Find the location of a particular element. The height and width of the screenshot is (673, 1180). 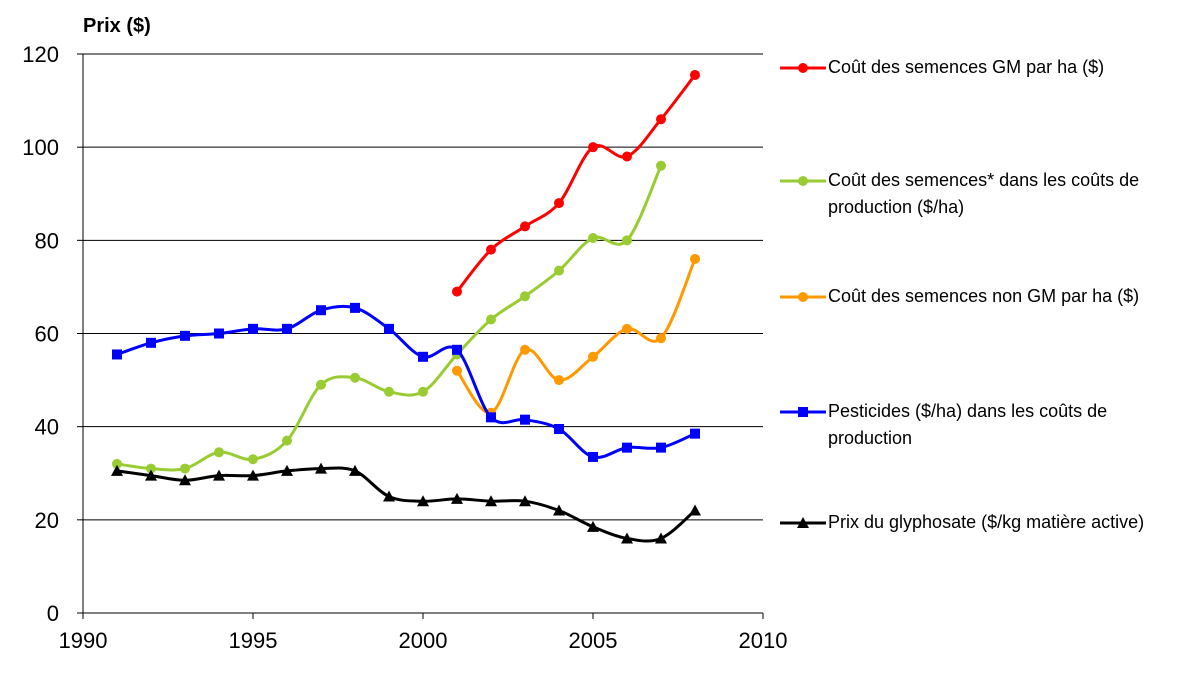

legend-entry: Coût des semences non GM par ha ($) is located at coordinates (977, 296).